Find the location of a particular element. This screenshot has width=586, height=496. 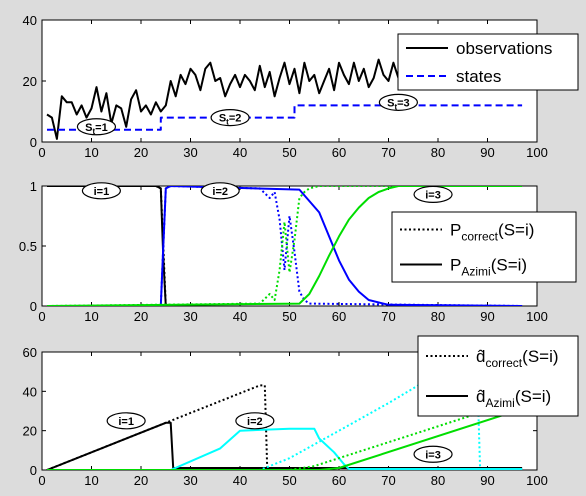

y-tick-label: 1 is located at coordinates (33, 186).